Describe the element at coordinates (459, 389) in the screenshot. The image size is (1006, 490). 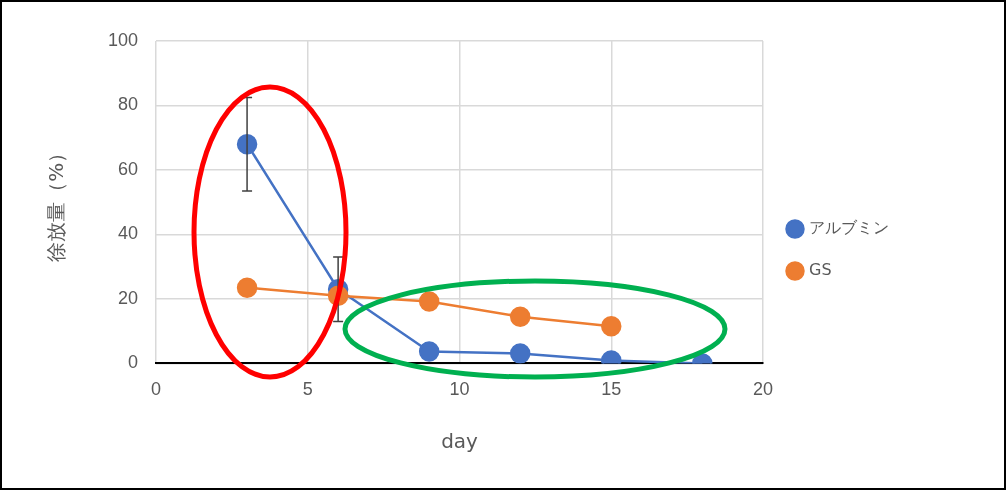
I see `x-tick-label: 10` at that location.